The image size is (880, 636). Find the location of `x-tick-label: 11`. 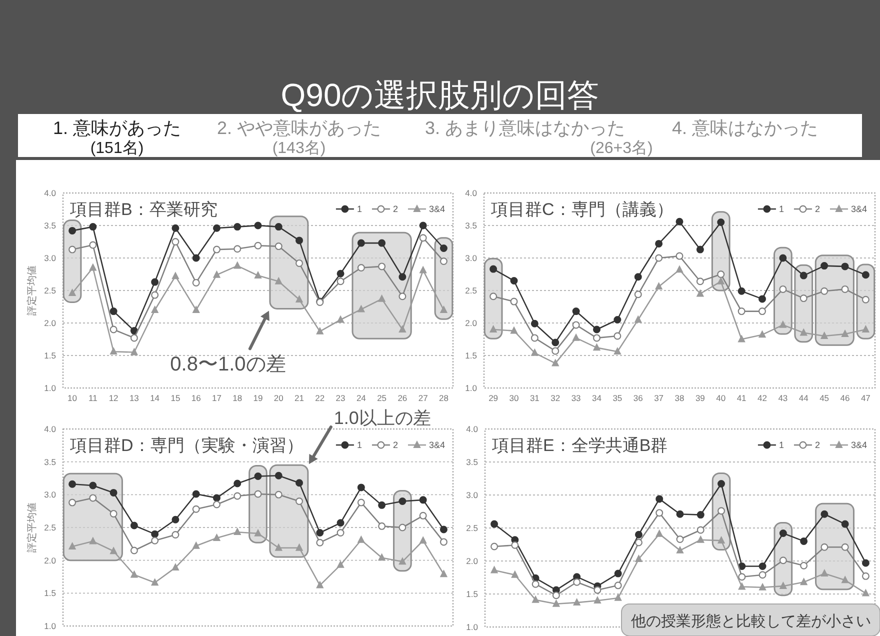

x-tick-label: 11 is located at coordinates (93, 398).